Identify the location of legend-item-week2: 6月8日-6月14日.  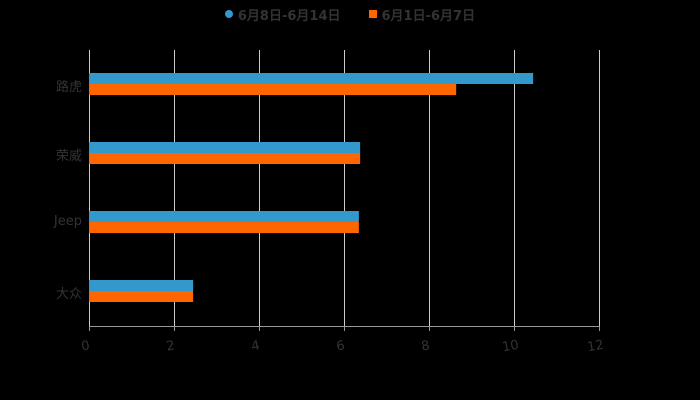
(282, 14).